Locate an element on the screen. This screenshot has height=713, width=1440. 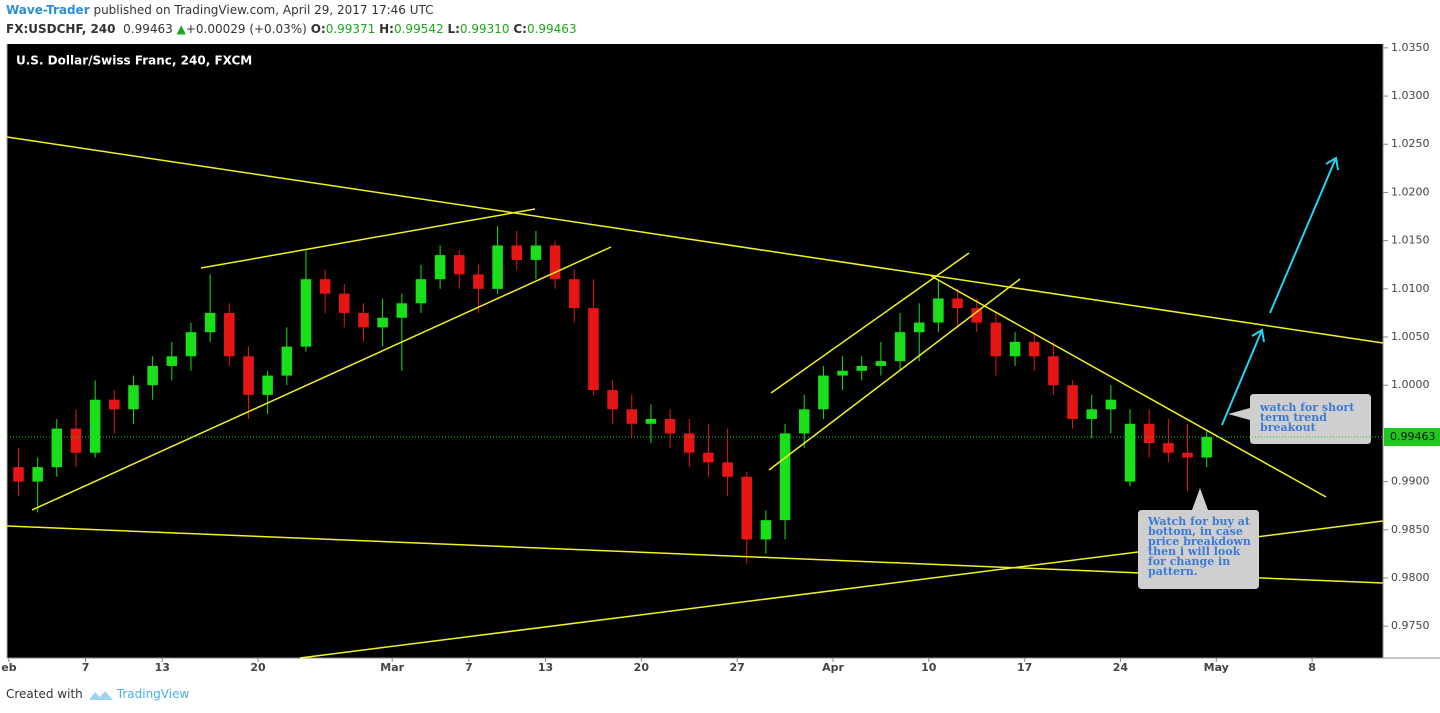
x-tick-label: 7 is located at coordinates (469, 667).